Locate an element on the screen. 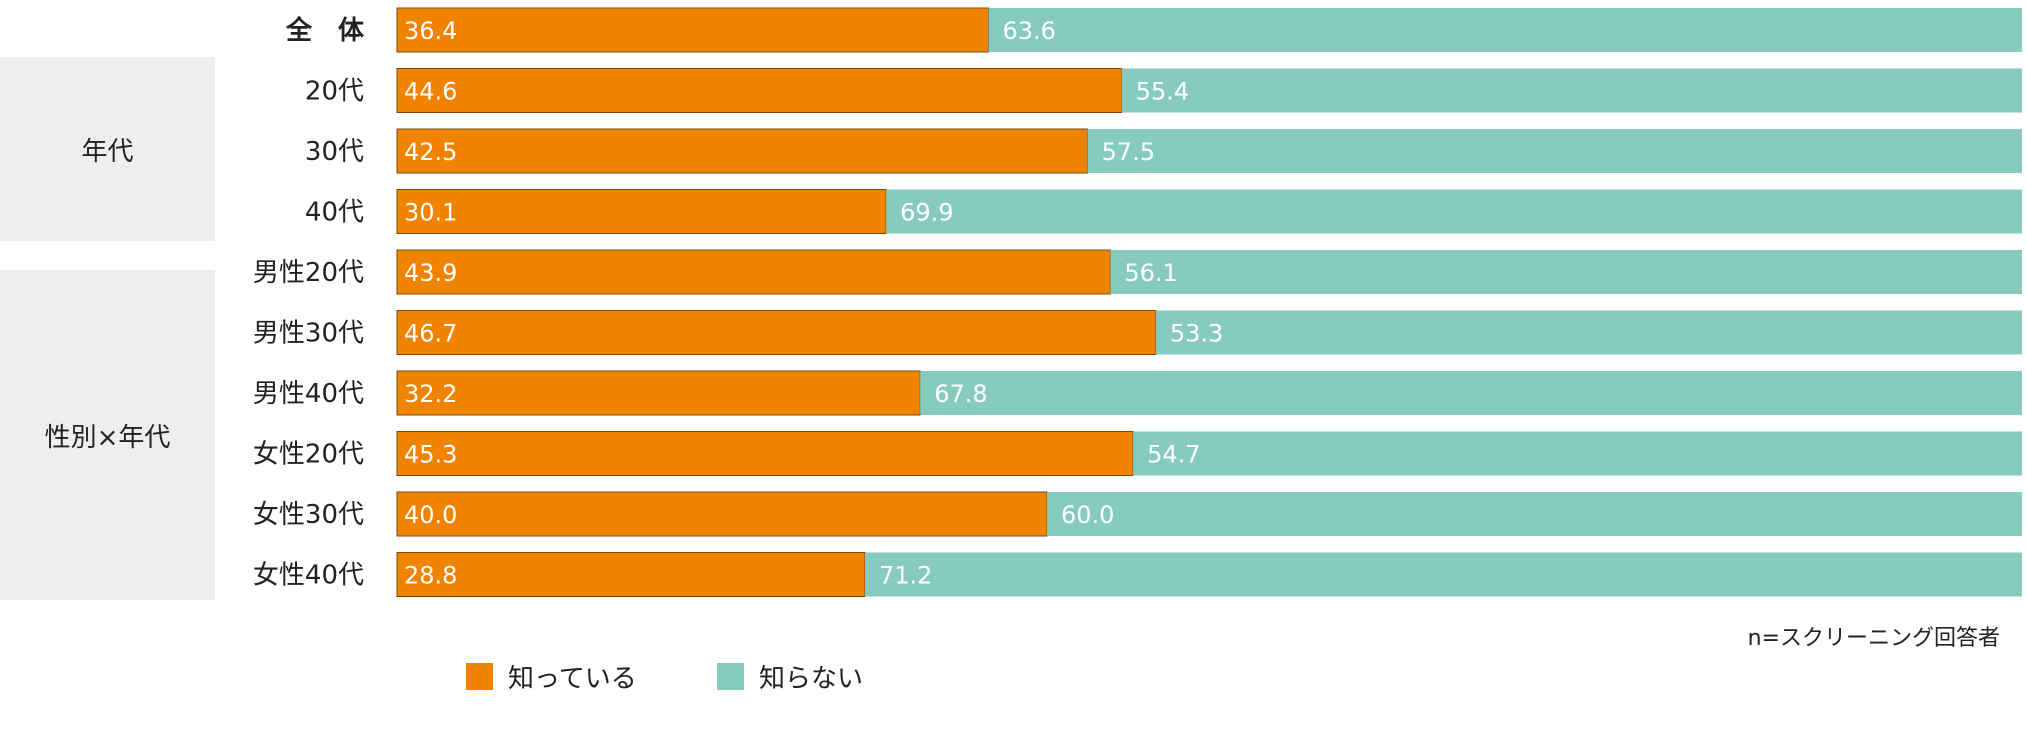 The width and height of the screenshot is (2027, 735). data-label: 63.6 is located at coordinates (1029, 31).